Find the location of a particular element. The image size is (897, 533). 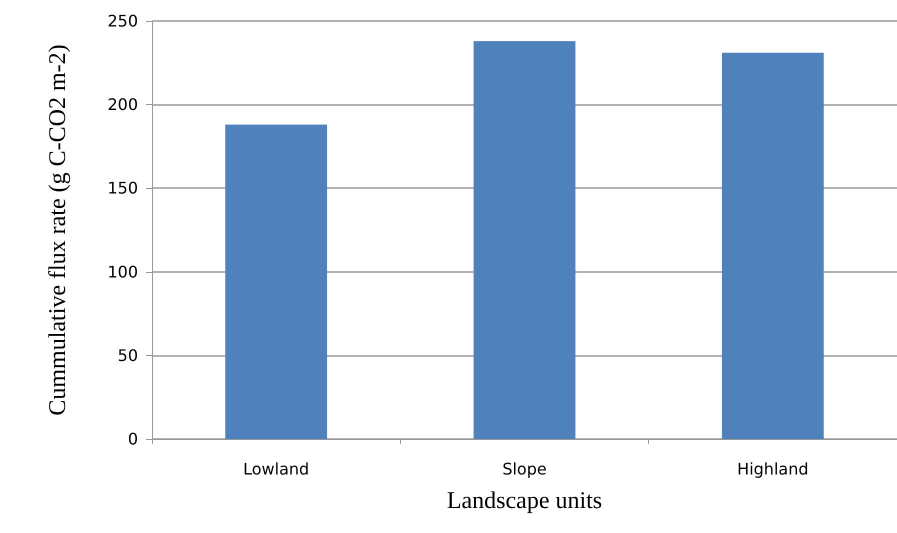

y-tick-label: 250 is located at coordinates (122, 21).